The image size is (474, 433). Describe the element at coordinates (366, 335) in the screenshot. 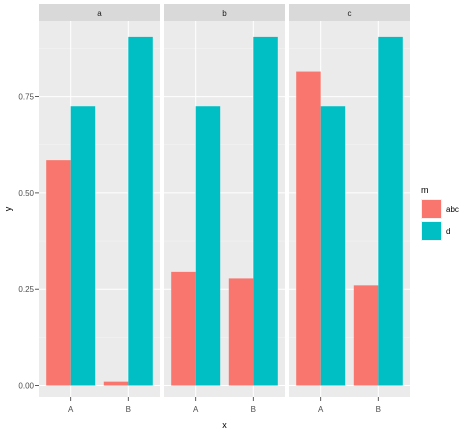

I see `bar-abc-c-B` at that location.